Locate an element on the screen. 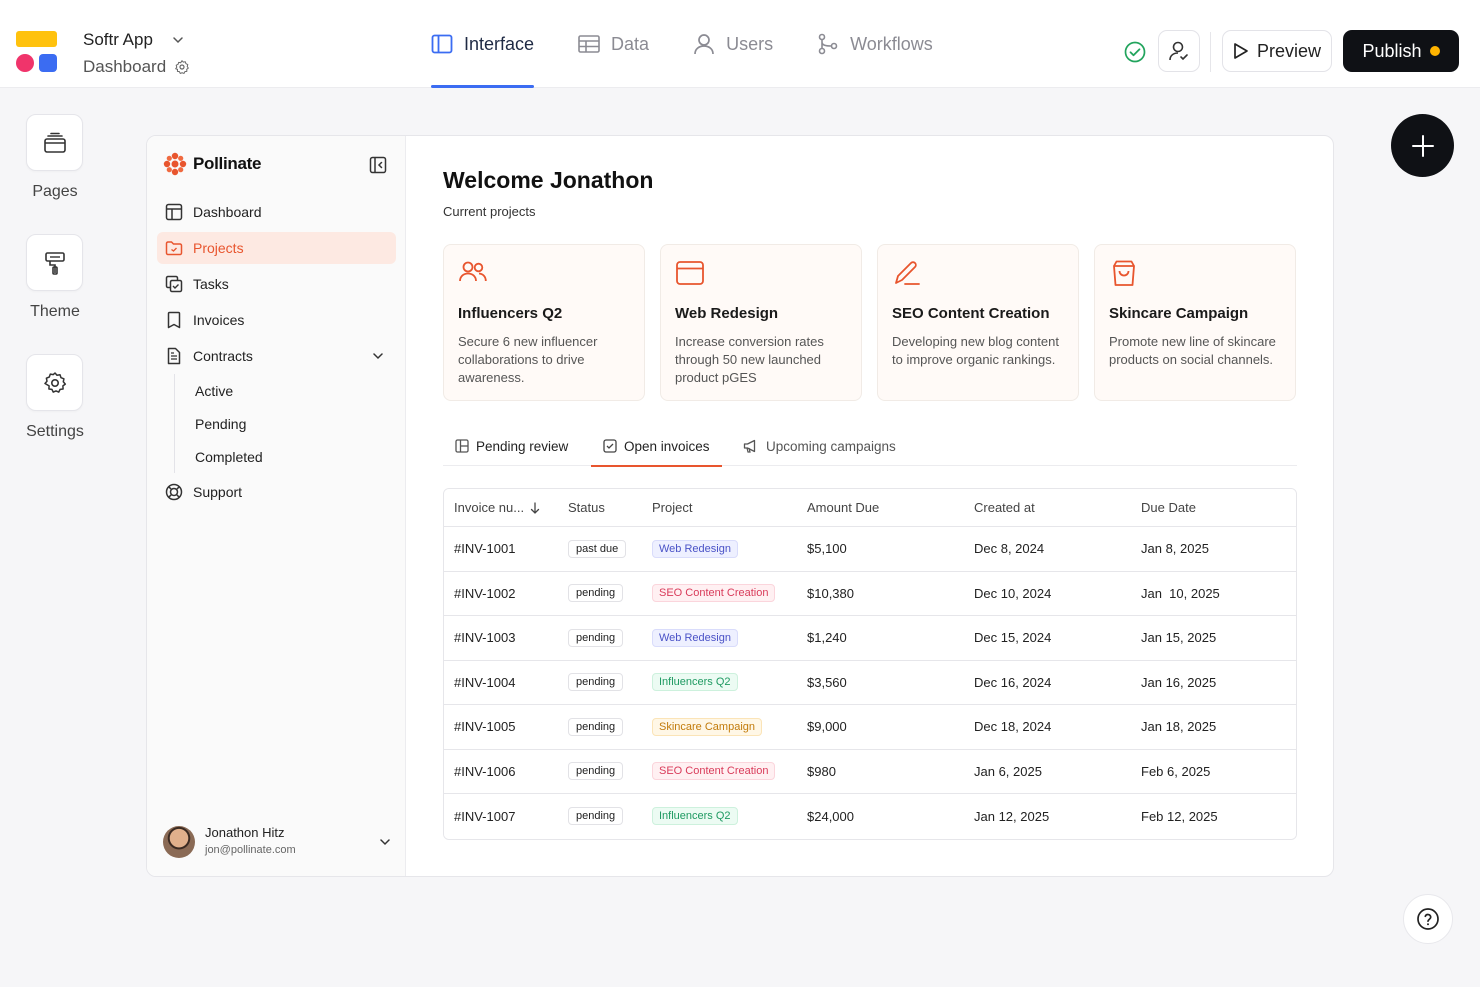 This screenshot has width=1480, height=987. question-circle-icon is located at coordinates (1428, 919).